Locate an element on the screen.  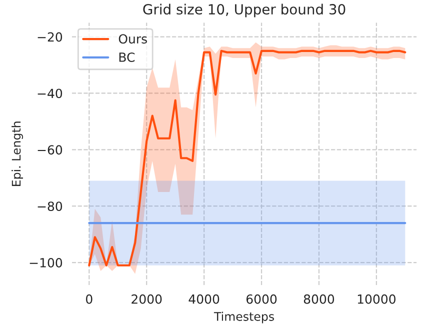
x-tick-label: 4000 is located at coordinates (204, 299).